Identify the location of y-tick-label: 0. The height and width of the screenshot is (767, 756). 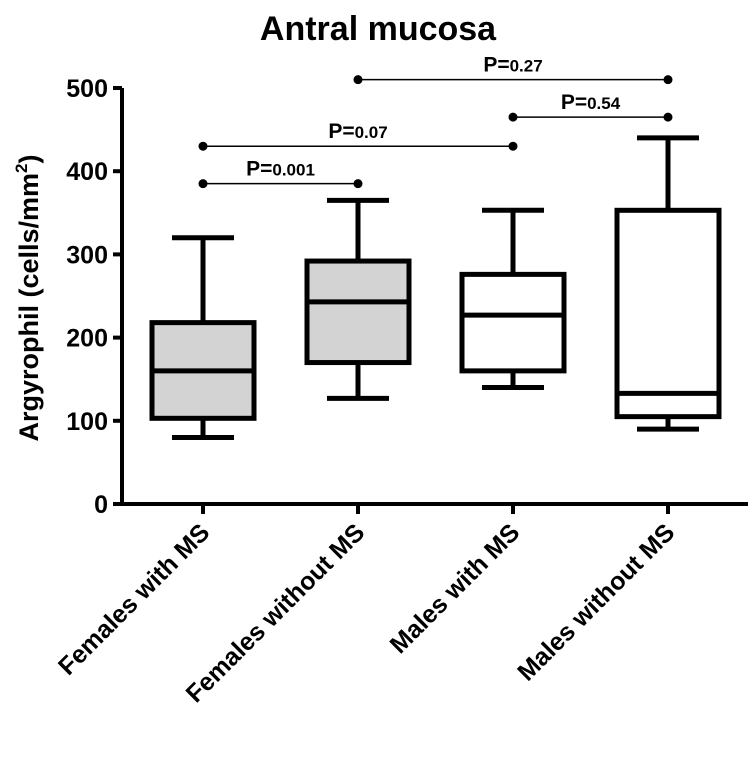
(101, 505).